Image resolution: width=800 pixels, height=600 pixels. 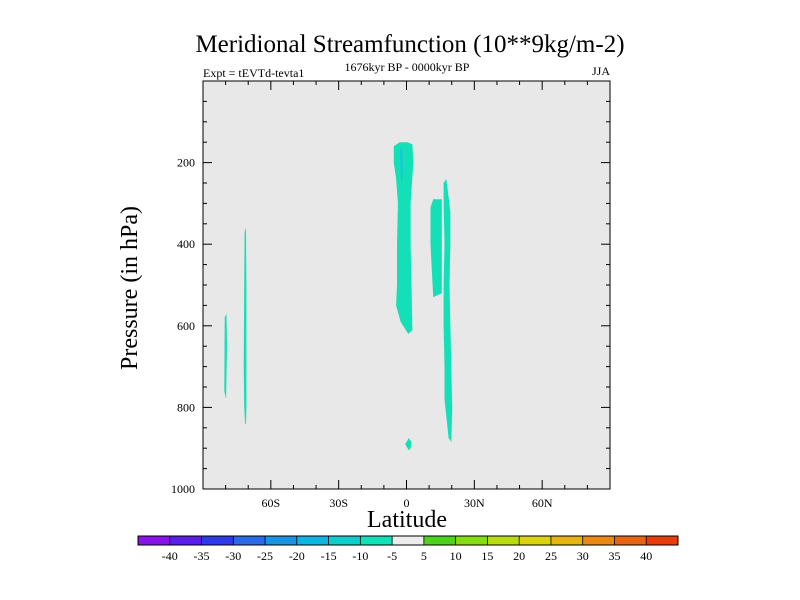 I want to click on y-tick-label: 800, so click(x=186, y=407).